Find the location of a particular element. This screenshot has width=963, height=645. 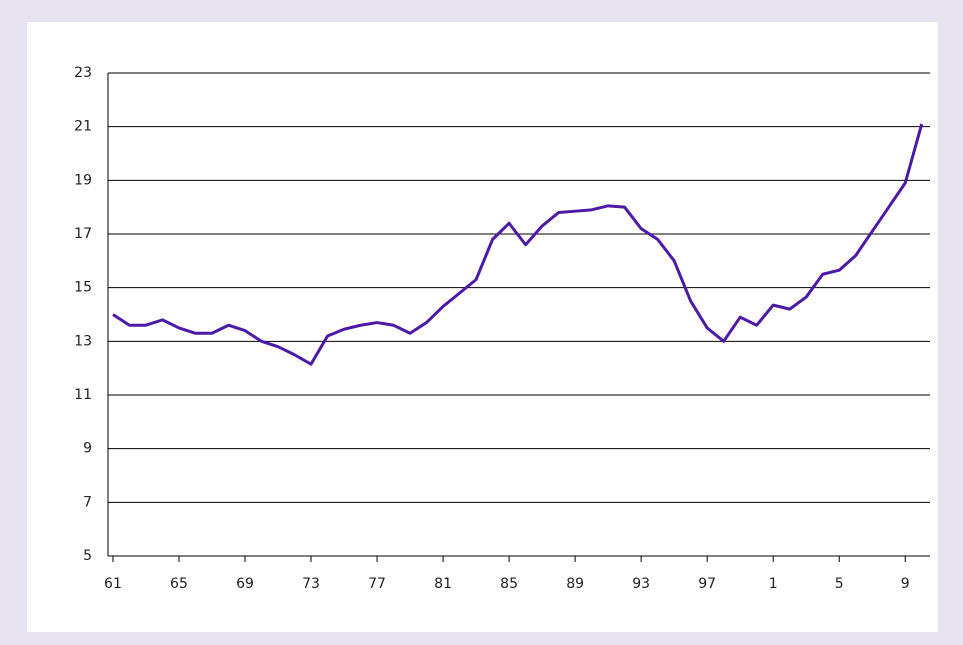

y-tick-label: 19 is located at coordinates (83, 180).